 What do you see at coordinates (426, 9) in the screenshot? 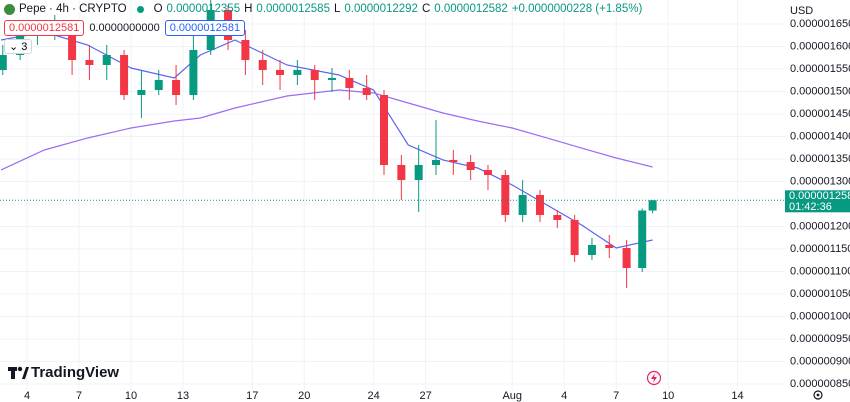
I see `ohlc-label: C` at bounding box center [426, 9].